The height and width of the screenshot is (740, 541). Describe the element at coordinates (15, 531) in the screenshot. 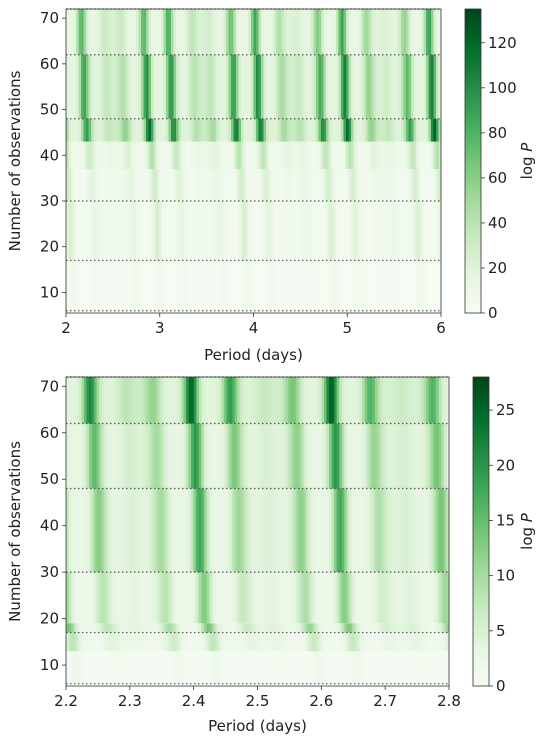

I see `y-axis-label: Number of observations` at that location.